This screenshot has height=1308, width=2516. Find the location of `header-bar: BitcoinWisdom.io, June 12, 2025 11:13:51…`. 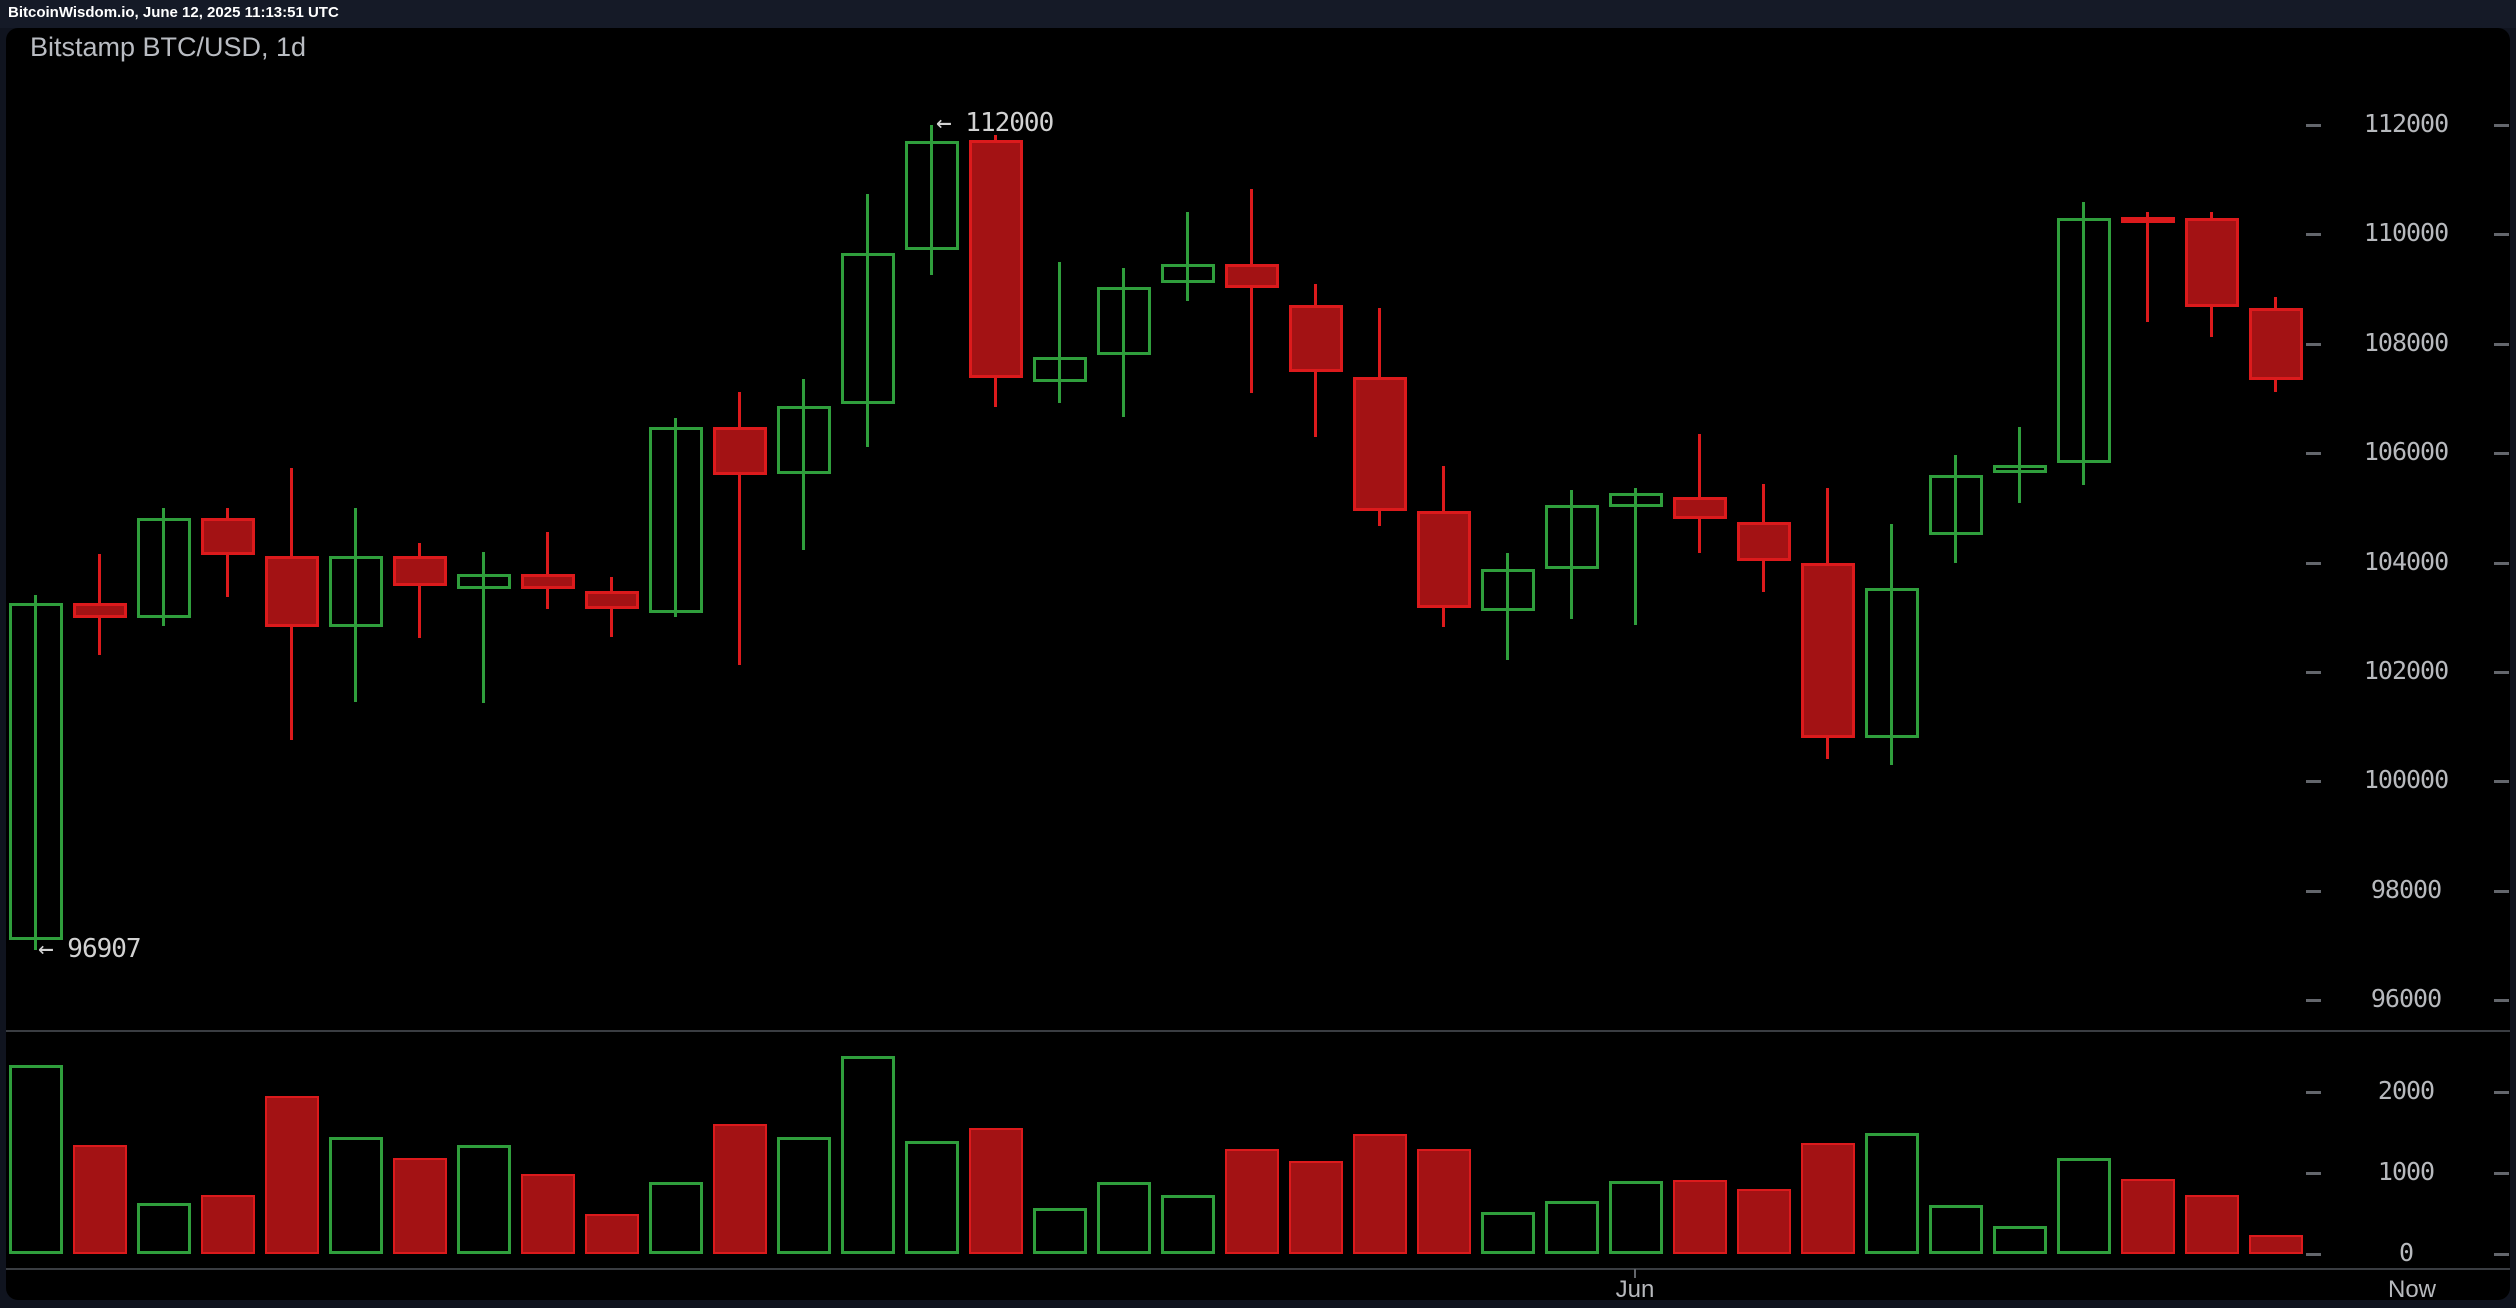

header-bar: BitcoinWisdom.io, June 12, 2025 11:13:51… is located at coordinates (1258, 14).